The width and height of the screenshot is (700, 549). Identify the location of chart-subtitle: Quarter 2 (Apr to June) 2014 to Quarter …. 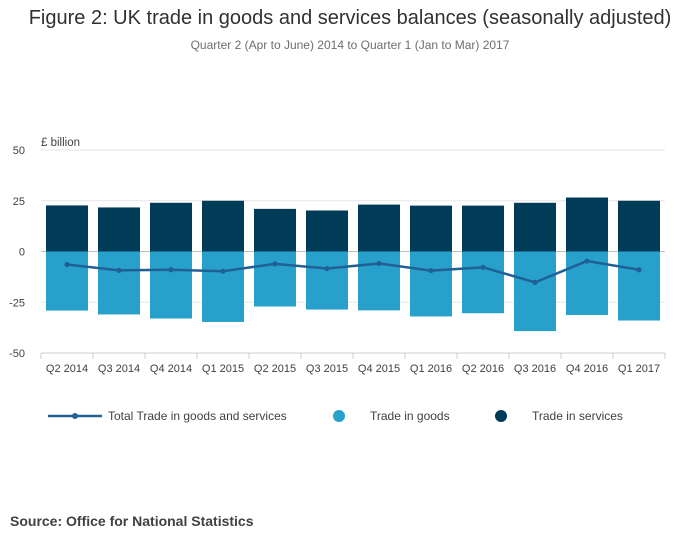
(350, 45).